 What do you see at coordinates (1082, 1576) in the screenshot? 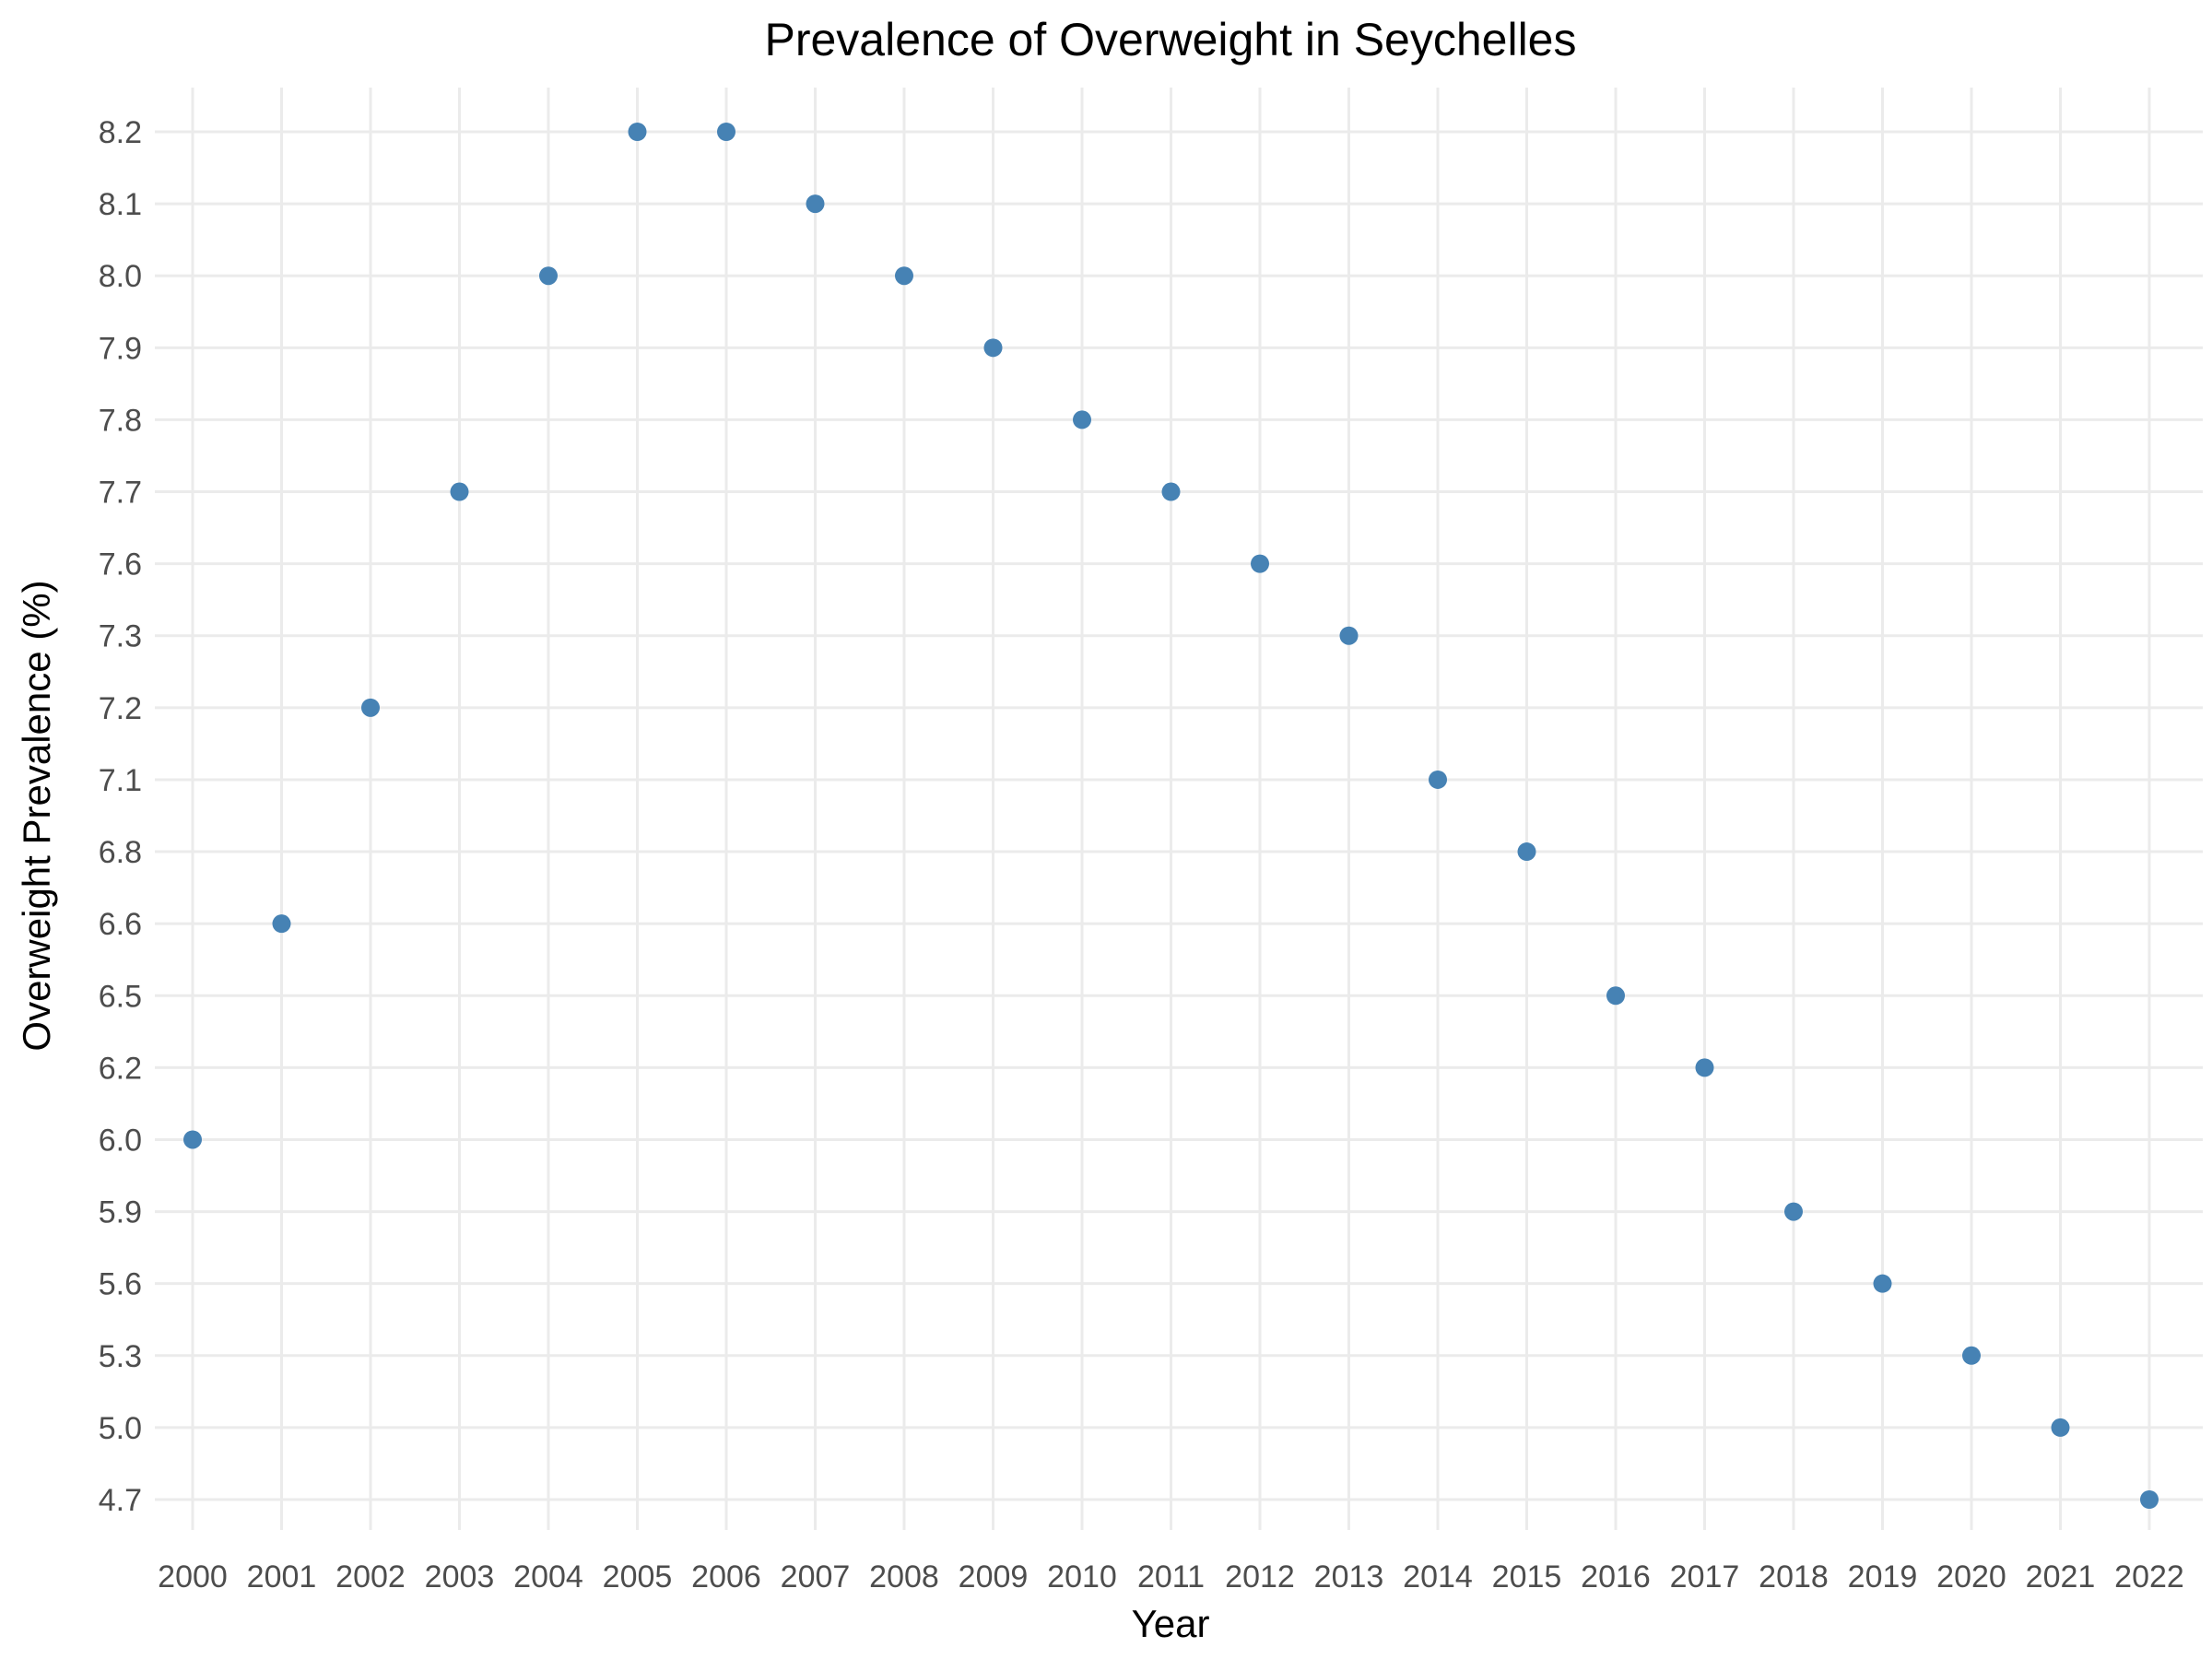
I see `x-tick-label: 2010` at bounding box center [1082, 1576].